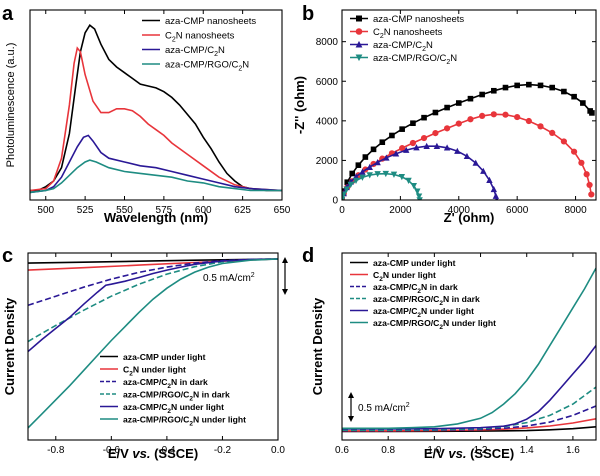  What do you see at coordinates (351, 395) in the screenshot?
I see `scale-bar-arrow-up-d` at bounding box center [351, 395].